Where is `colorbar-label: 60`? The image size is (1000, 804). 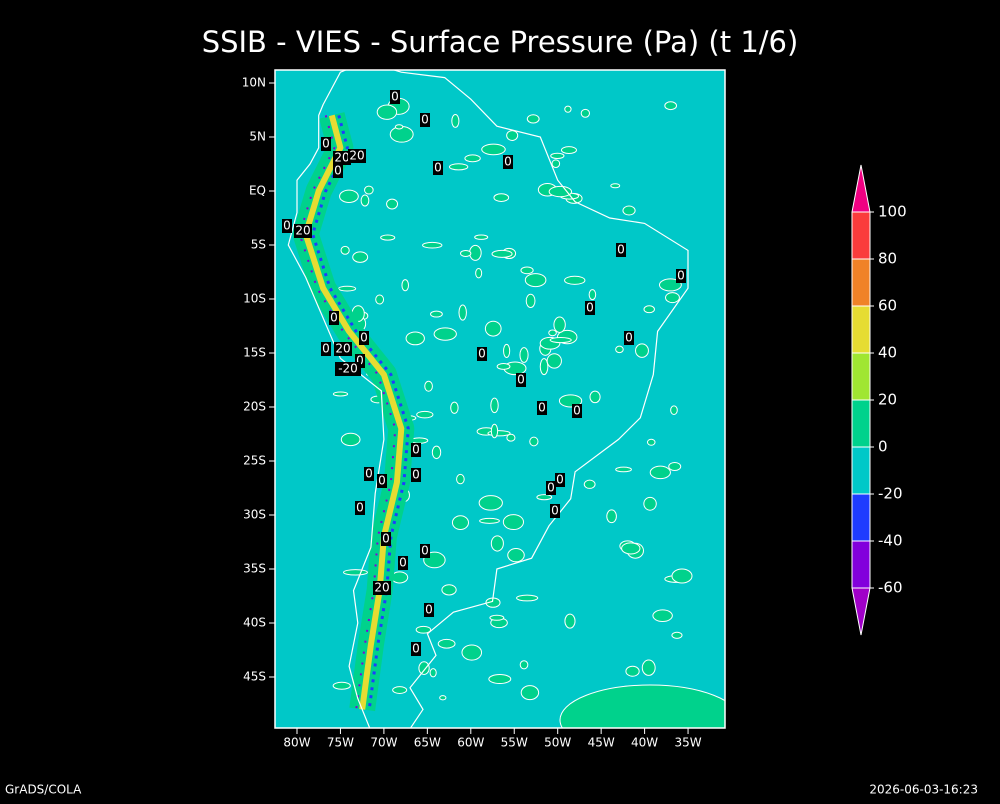 colorbar-label: 60 is located at coordinates (887, 306).